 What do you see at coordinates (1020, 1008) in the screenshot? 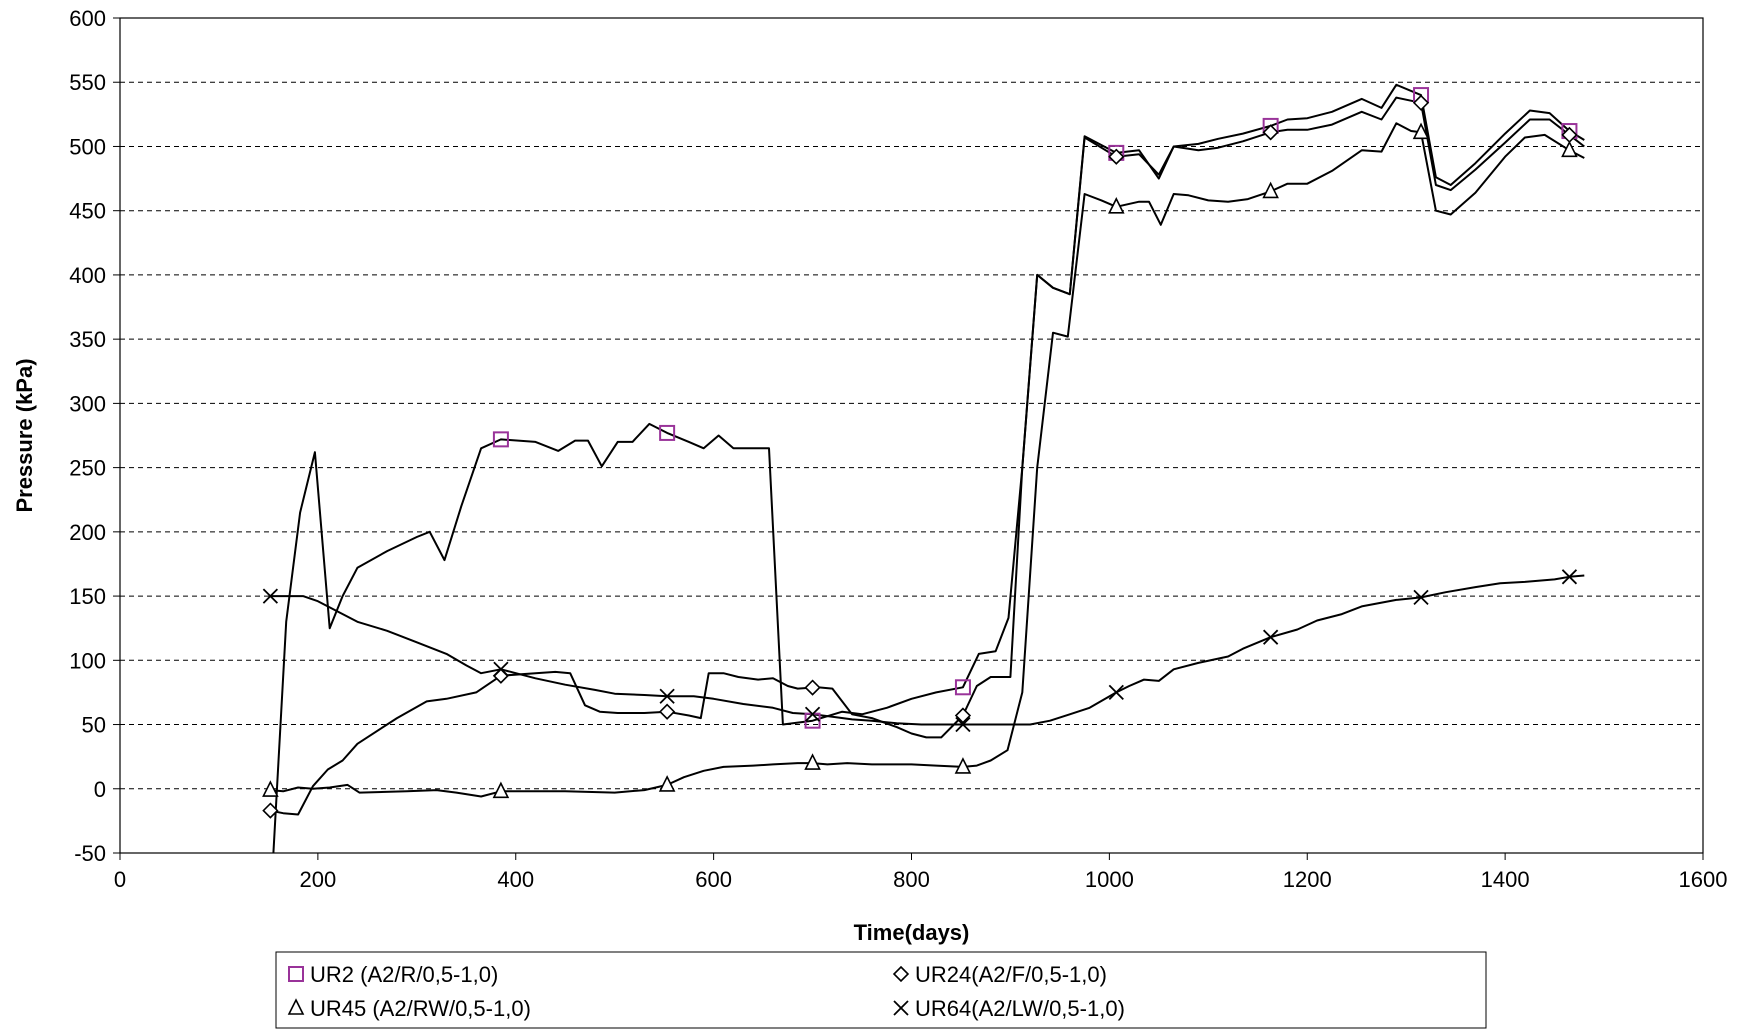
I see `legend-label: UR64(A2/LW/0,5-1,0)` at bounding box center [1020, 1008].